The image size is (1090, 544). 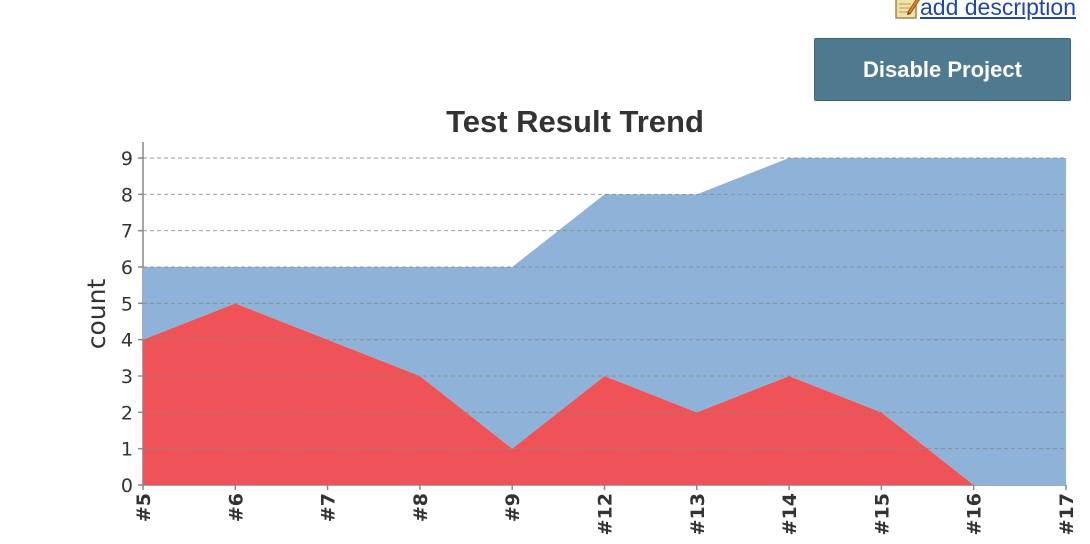 What do you see at coordinates (998, 10) in the screenshot?
I see `add-description-link: add description` at bounding box center [998, 10].